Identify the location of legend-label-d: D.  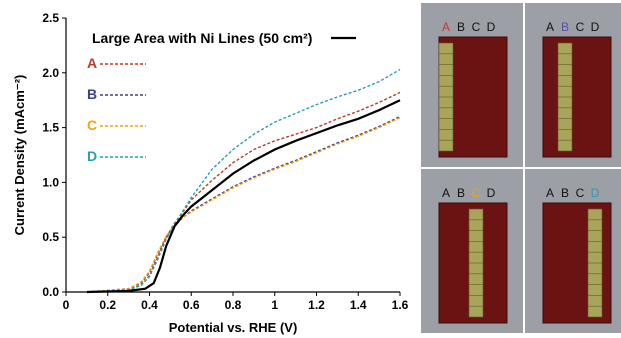
(92, 156).